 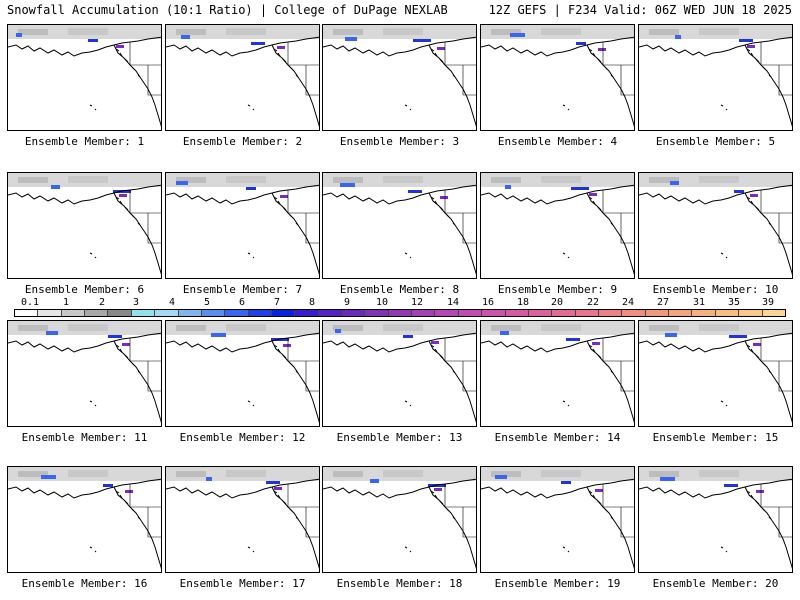 I want to click on ensemble-member-label: Ensemble Member: 16, so click(x=84, y=583).